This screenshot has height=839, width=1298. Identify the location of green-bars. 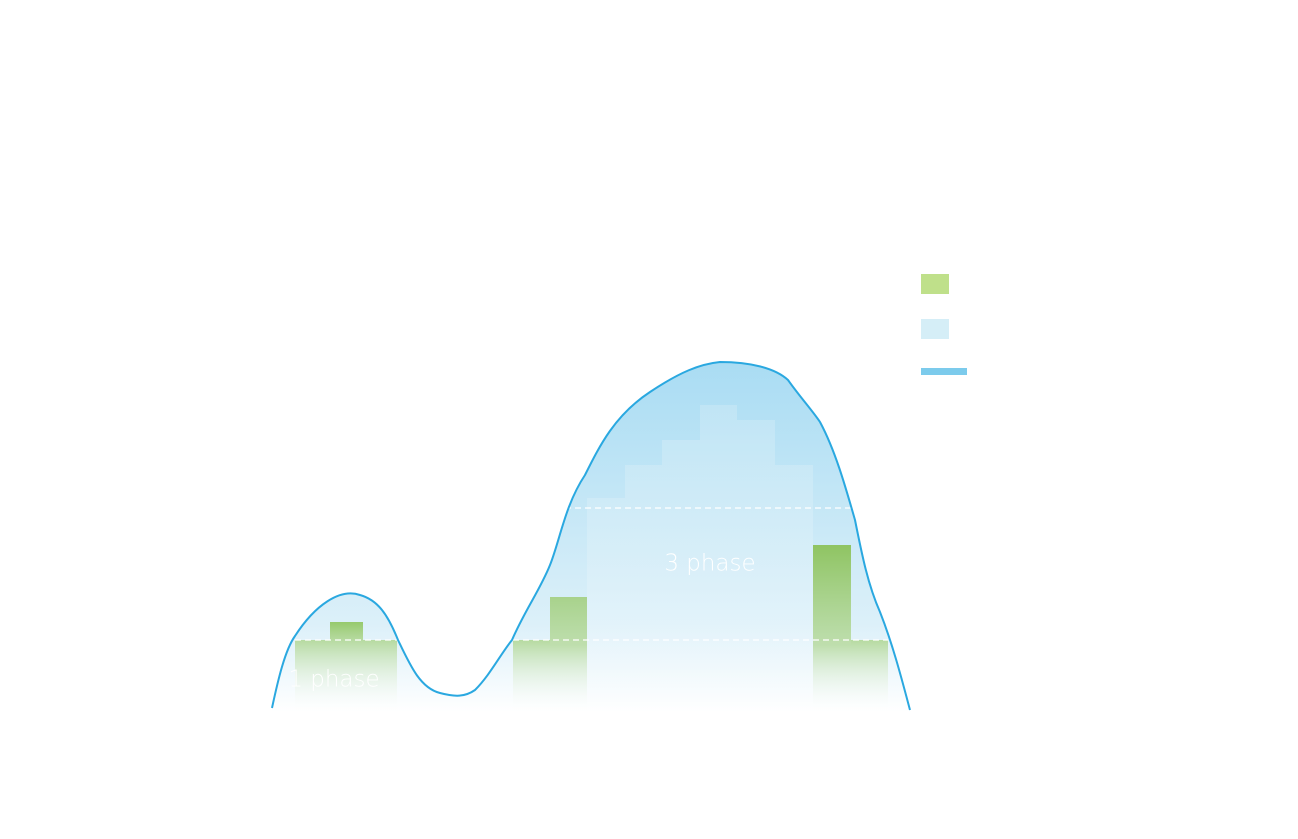
(591, 628).